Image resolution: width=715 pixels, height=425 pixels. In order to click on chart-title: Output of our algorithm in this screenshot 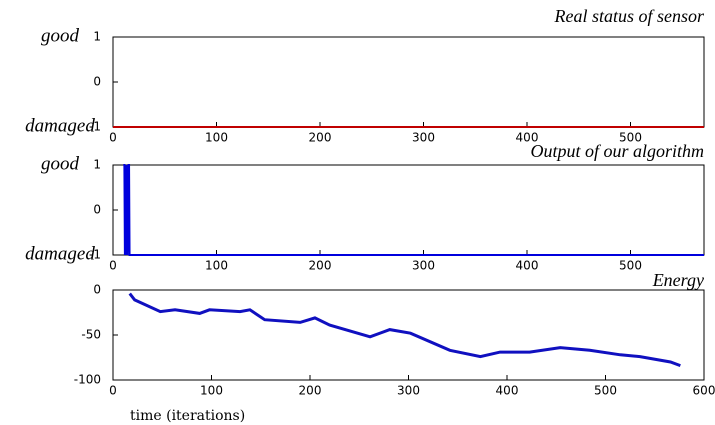, I will do `click(617, 151)`.